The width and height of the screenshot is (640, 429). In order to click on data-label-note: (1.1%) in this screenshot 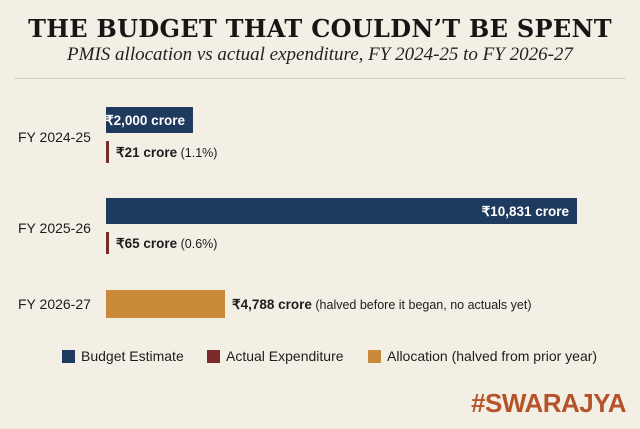, I will do `click(197, 153)`.